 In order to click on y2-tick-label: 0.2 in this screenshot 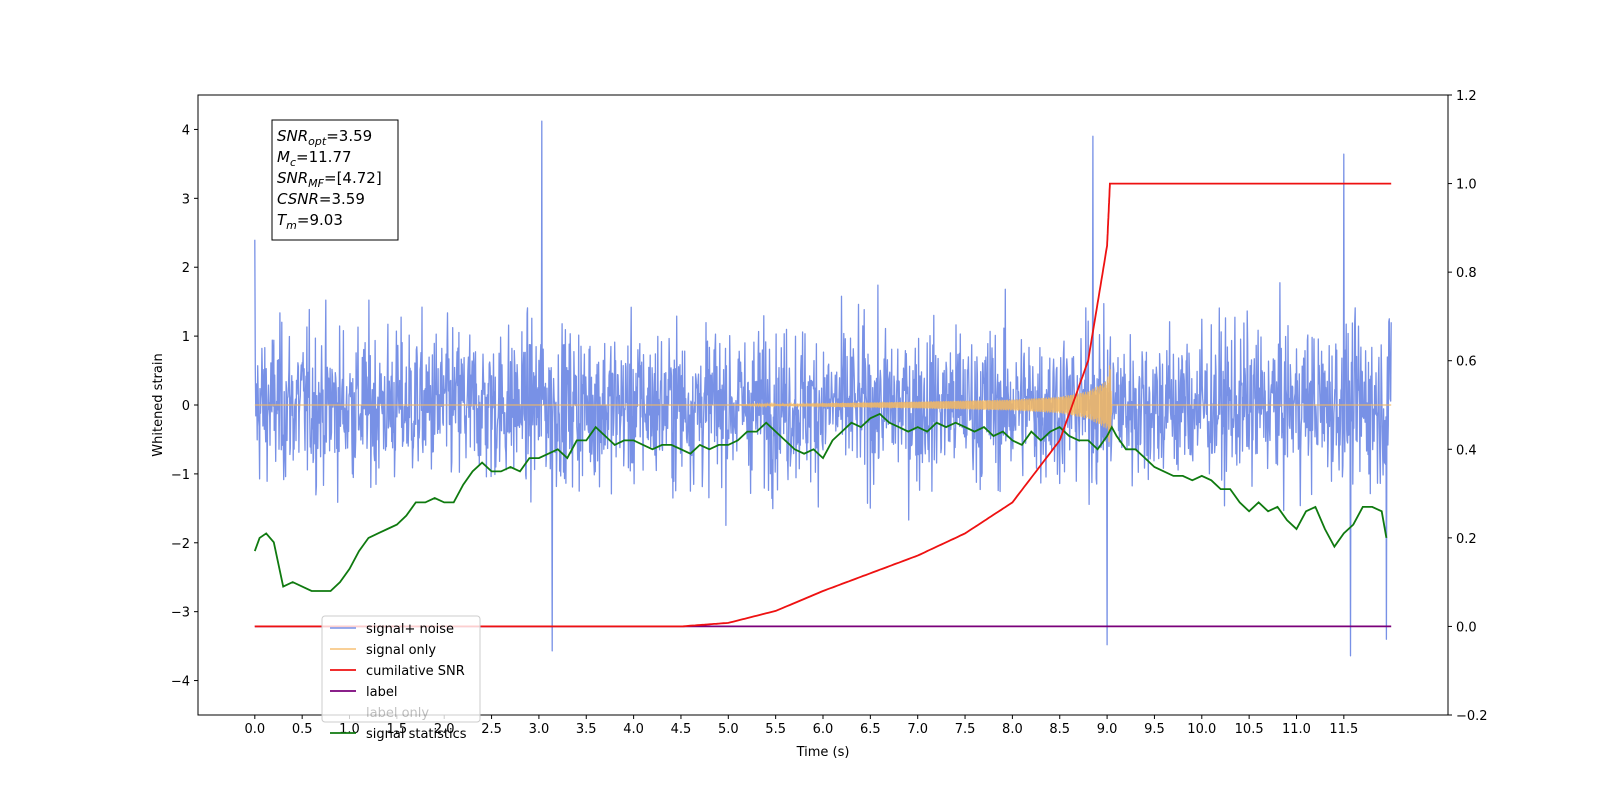, I will do `click(1466, 539)`.